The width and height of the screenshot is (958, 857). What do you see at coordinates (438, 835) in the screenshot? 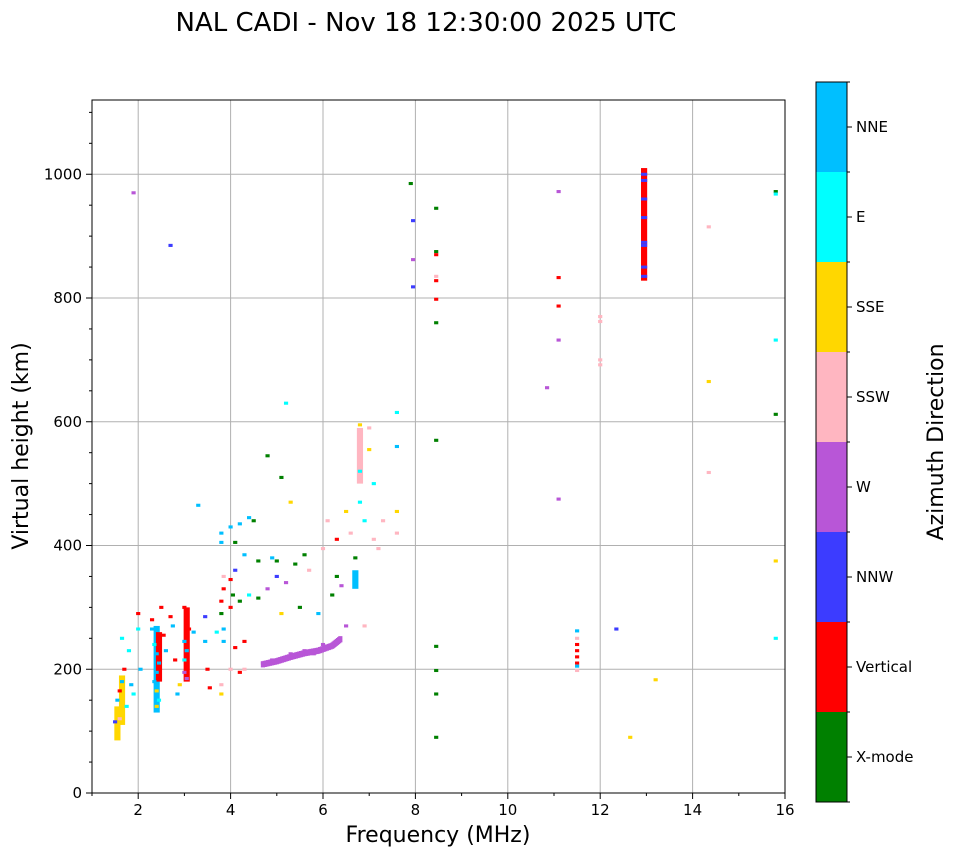
I see `x-axis-label: Frequency (MHz)` at bounding box center [438, 835].